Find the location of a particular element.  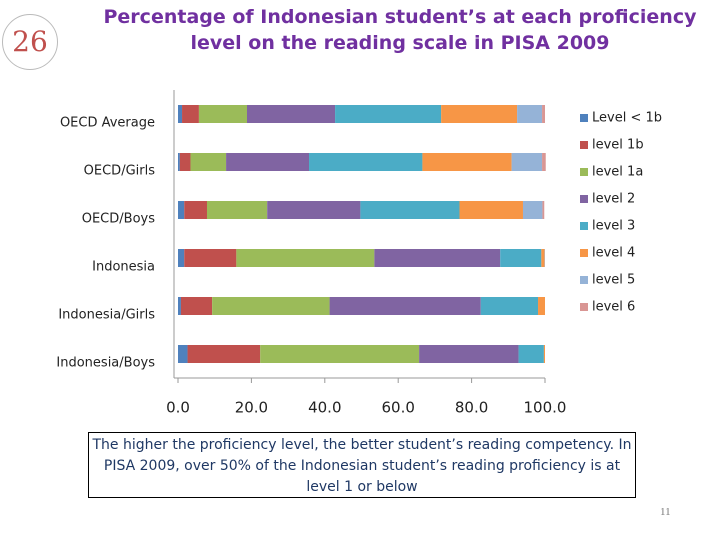

x-tick-label: 40.0 is located at coordinates (324, 408).